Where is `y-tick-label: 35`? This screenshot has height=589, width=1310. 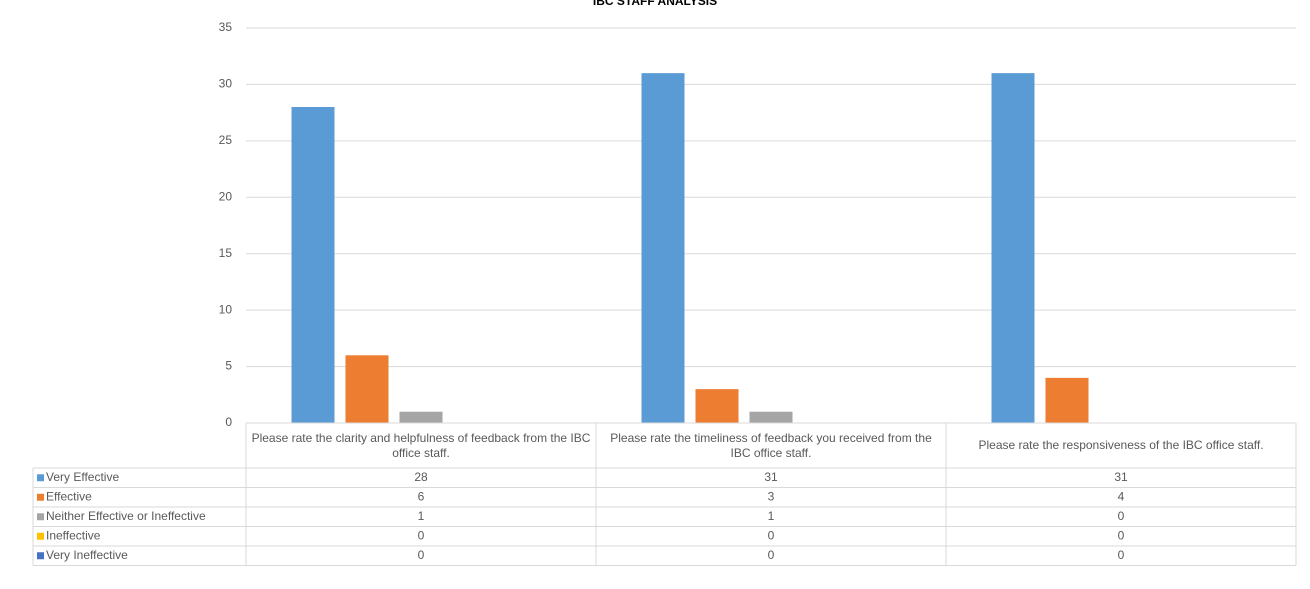
y-tick-label: 35 is located at coordinates (226, 27).